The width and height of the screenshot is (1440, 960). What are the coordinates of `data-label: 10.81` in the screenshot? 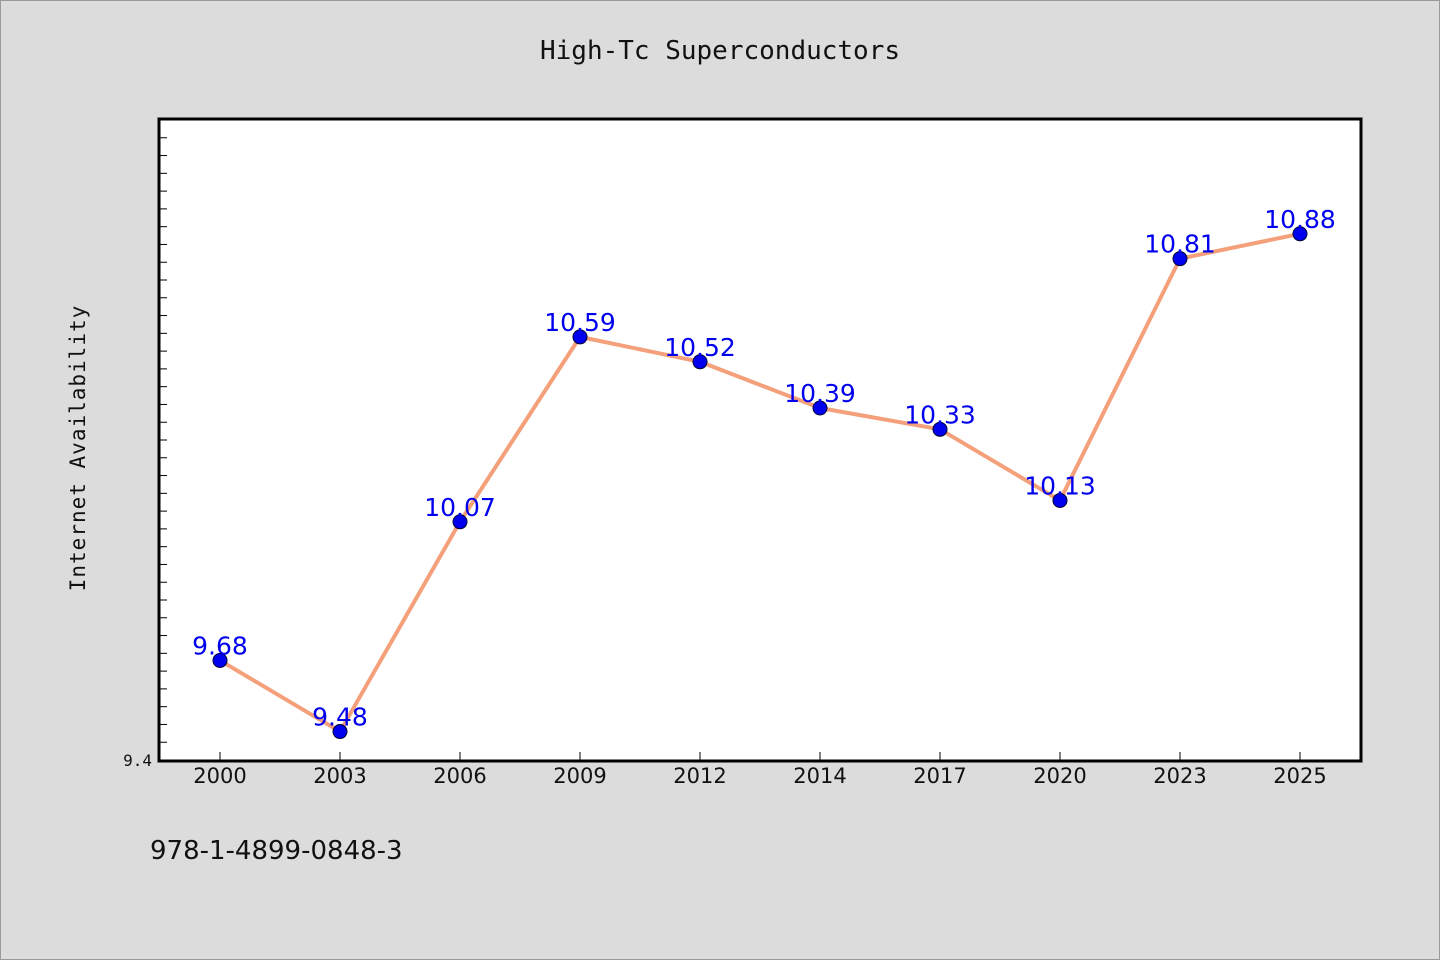 It's located at (1180, 244).